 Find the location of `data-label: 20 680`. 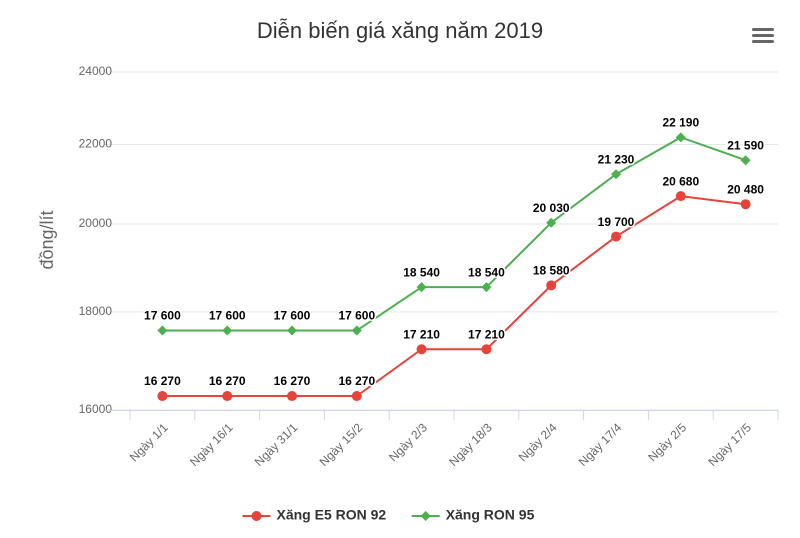

data-label: 20 680 is located at coordinates (680, 181).